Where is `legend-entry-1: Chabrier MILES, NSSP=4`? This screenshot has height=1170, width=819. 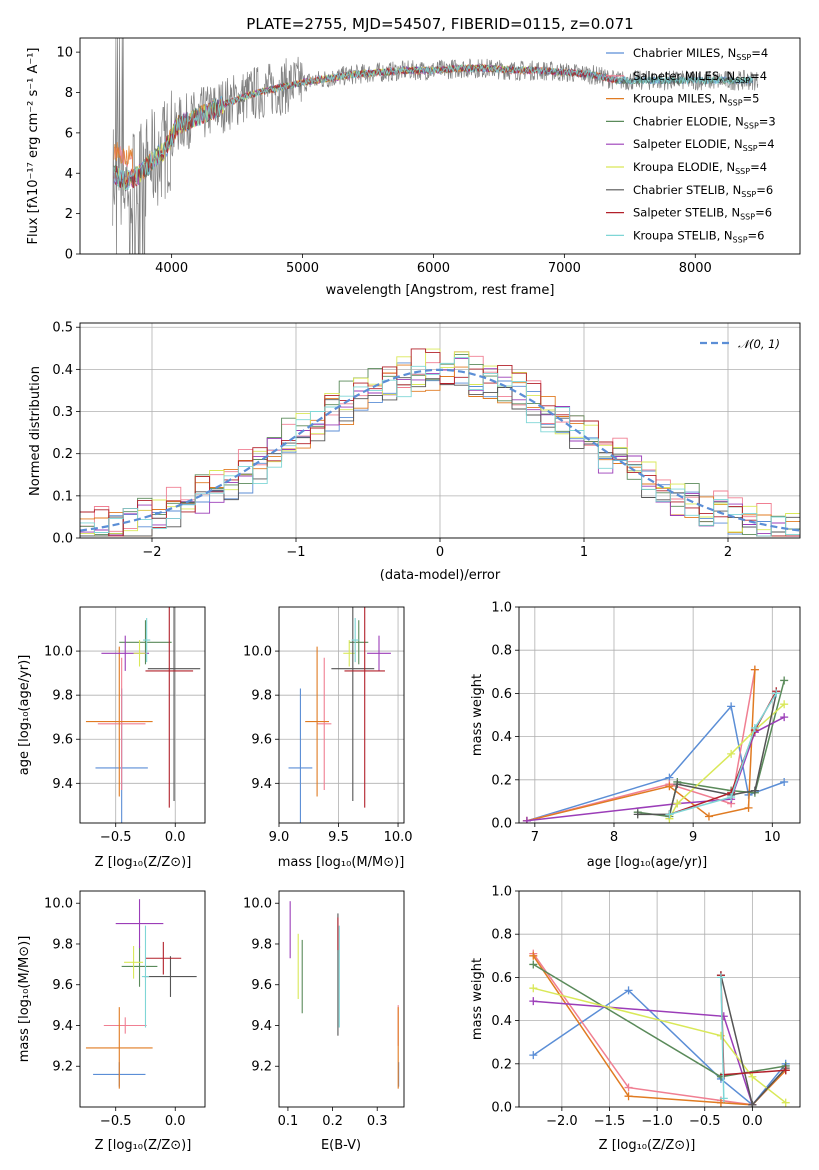
legend-entry-1: Chabrier MILES, NSSP=4 is located at coordinates (700, 54).